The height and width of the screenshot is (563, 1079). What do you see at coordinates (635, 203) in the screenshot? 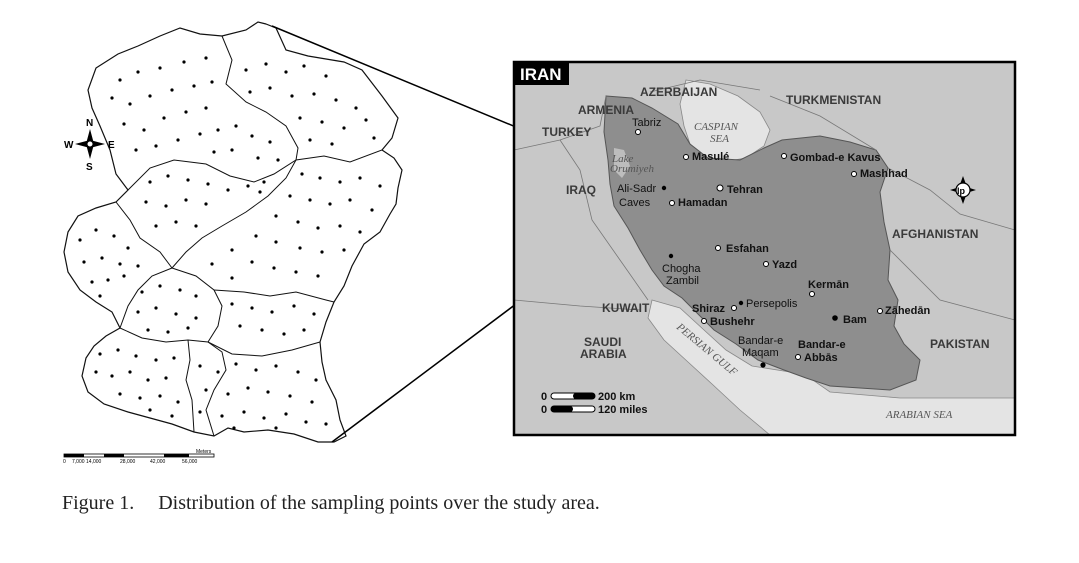
I see `label-caves: Caves` at bounding box center [635, 203].